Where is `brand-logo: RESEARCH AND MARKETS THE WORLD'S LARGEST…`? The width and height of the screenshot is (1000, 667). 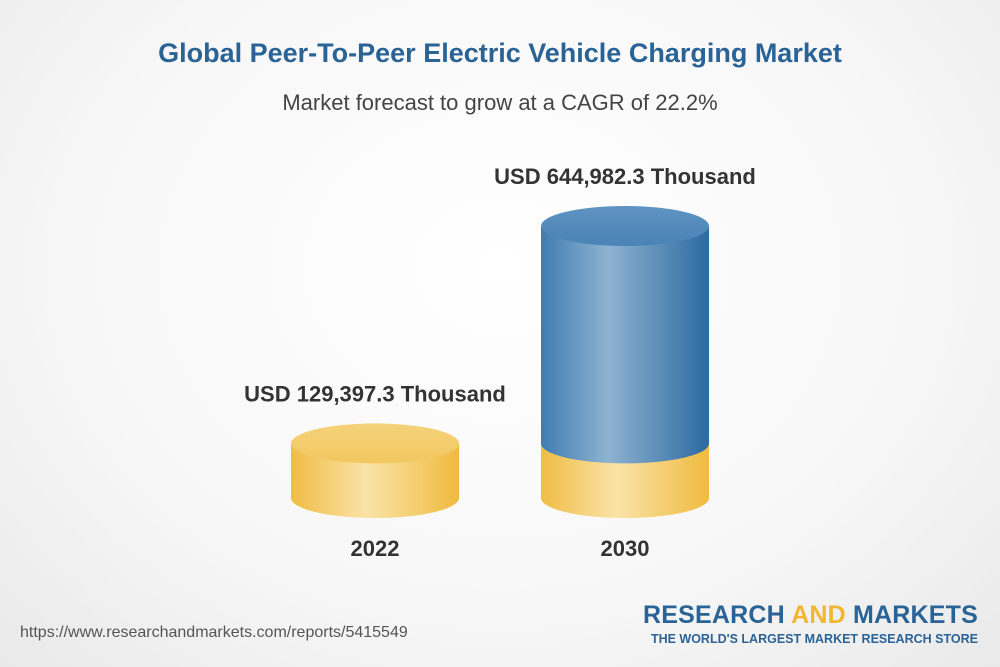 brand-logo: RESEARCH AND MARKETS THE WORLD'S LARGEST… is located at coordinates (810, 623).